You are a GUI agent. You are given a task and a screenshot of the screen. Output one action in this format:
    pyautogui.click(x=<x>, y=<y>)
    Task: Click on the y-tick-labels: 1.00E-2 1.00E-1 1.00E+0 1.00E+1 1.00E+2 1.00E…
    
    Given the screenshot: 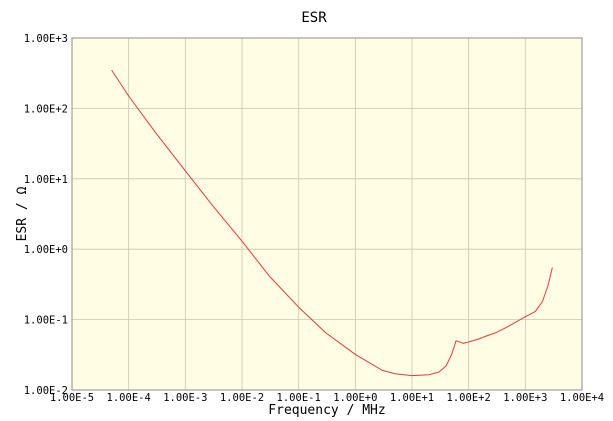 What is the action you would take?
    pyautogui.click(x=46, y=215)
    